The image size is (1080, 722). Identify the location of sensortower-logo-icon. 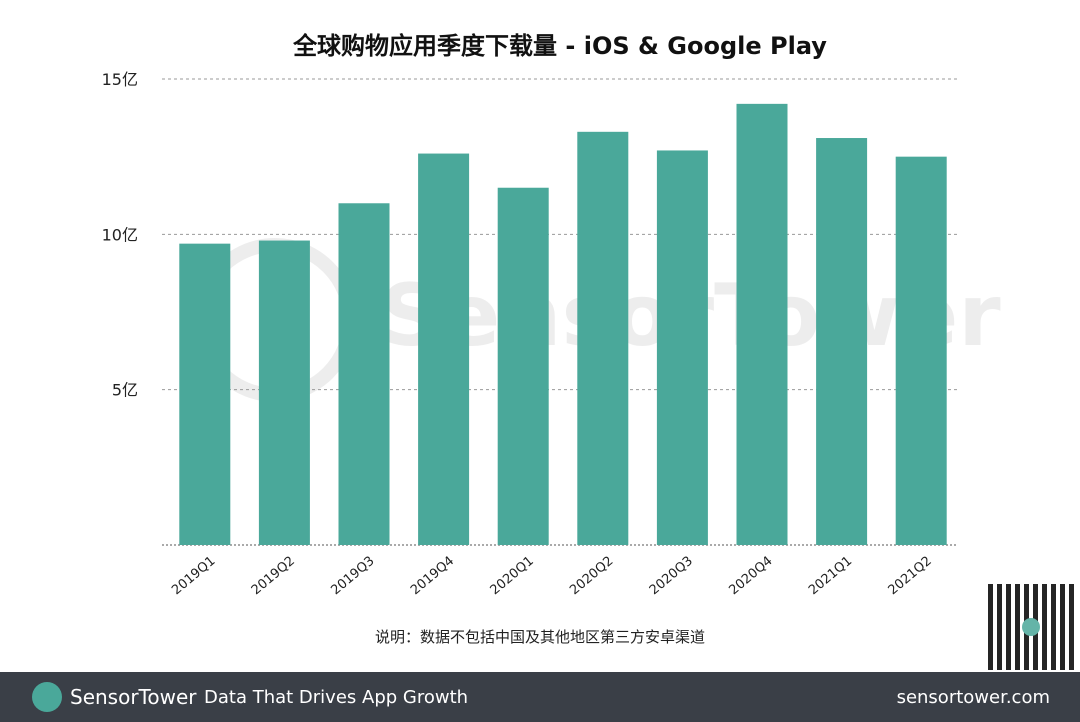
(47, 697).